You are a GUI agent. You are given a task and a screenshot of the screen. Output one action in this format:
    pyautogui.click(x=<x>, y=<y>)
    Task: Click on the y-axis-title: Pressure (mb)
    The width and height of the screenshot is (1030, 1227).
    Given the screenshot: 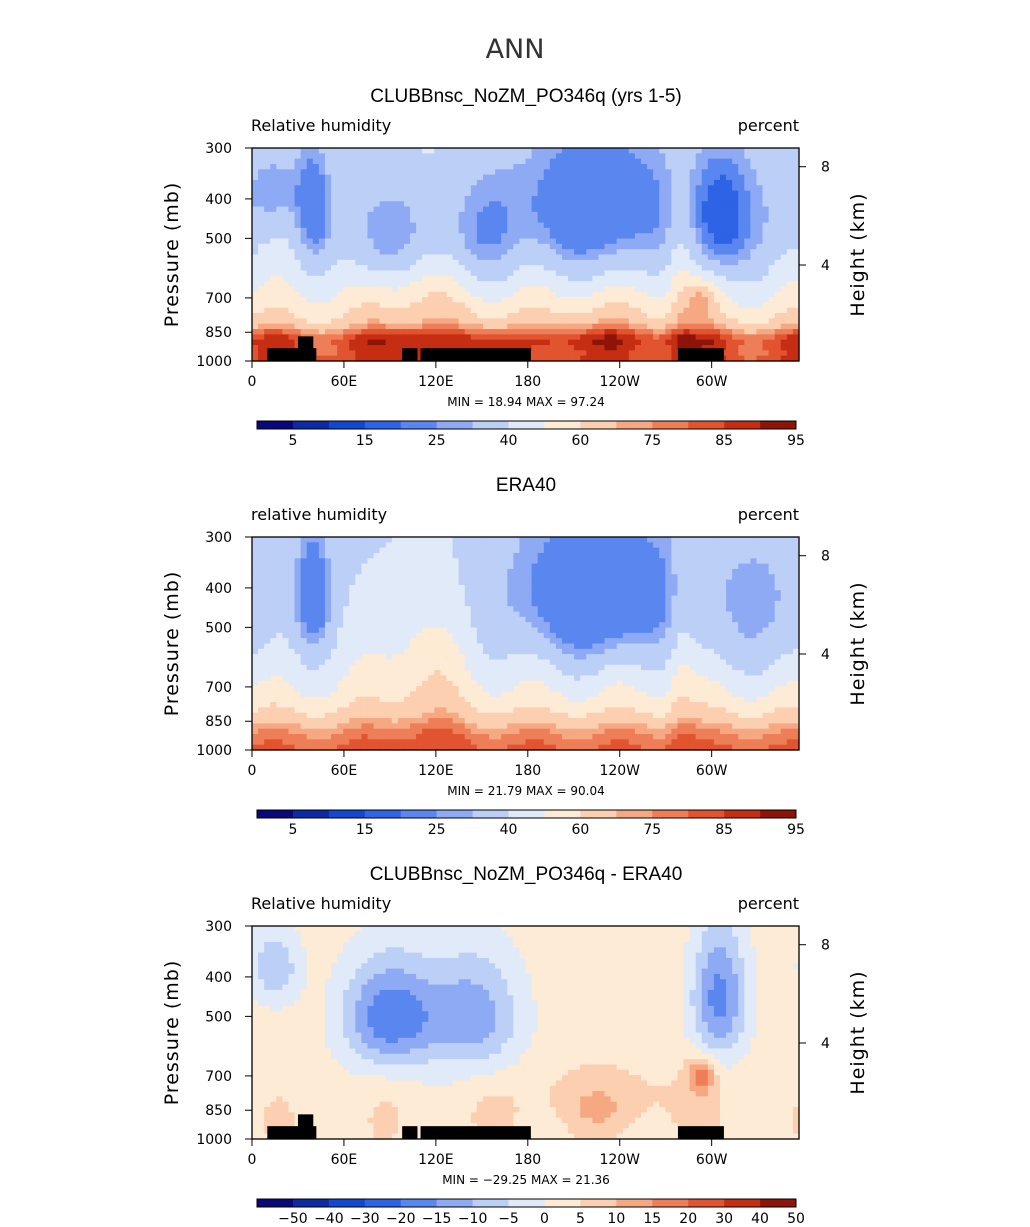 What is the action you would take?
    pyautogui.click(x=172, y=255)
    